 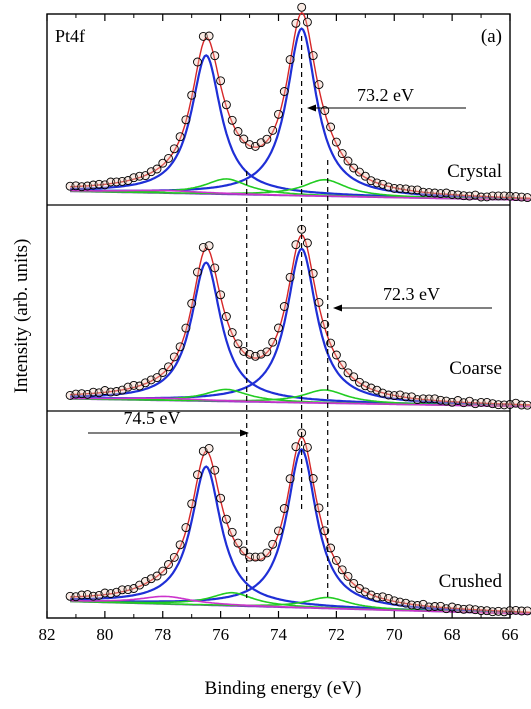 I want to click on annotation-crystal: 73.2 eV, so click(x=386, y=98).